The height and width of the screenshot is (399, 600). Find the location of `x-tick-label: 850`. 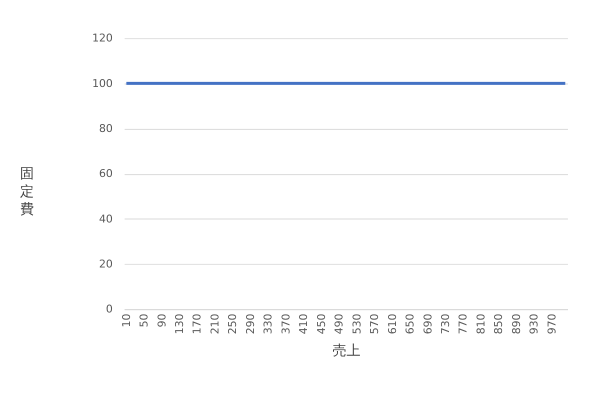

x-tick-label: 850 is located at coordinates (499, 323).